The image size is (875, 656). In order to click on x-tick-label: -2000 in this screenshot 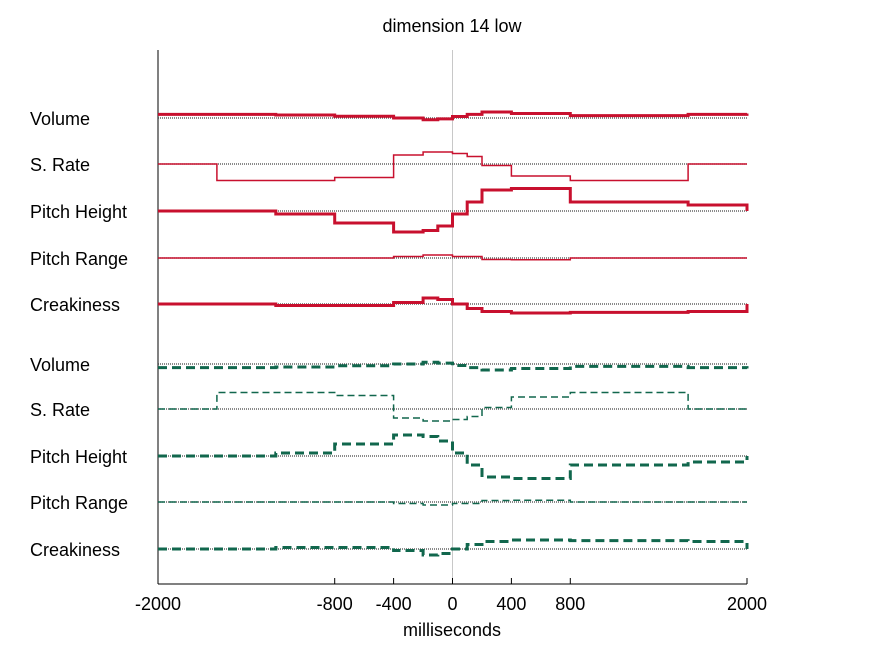, I will do `click(158, 604)`.